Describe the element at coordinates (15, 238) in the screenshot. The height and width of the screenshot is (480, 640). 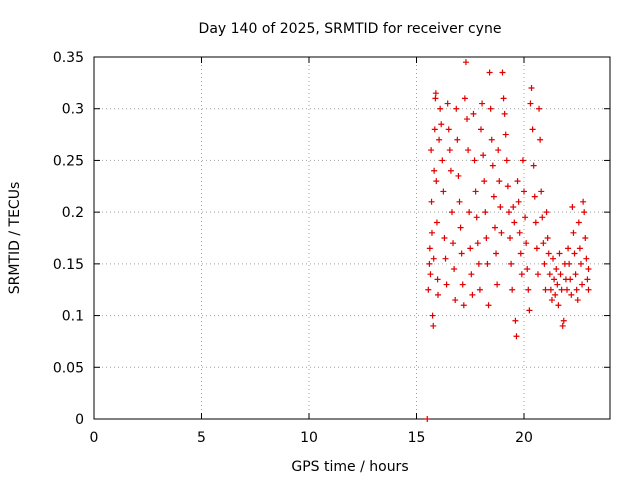
I see `y-axis-label: SRMTID / TECUs` at that location.